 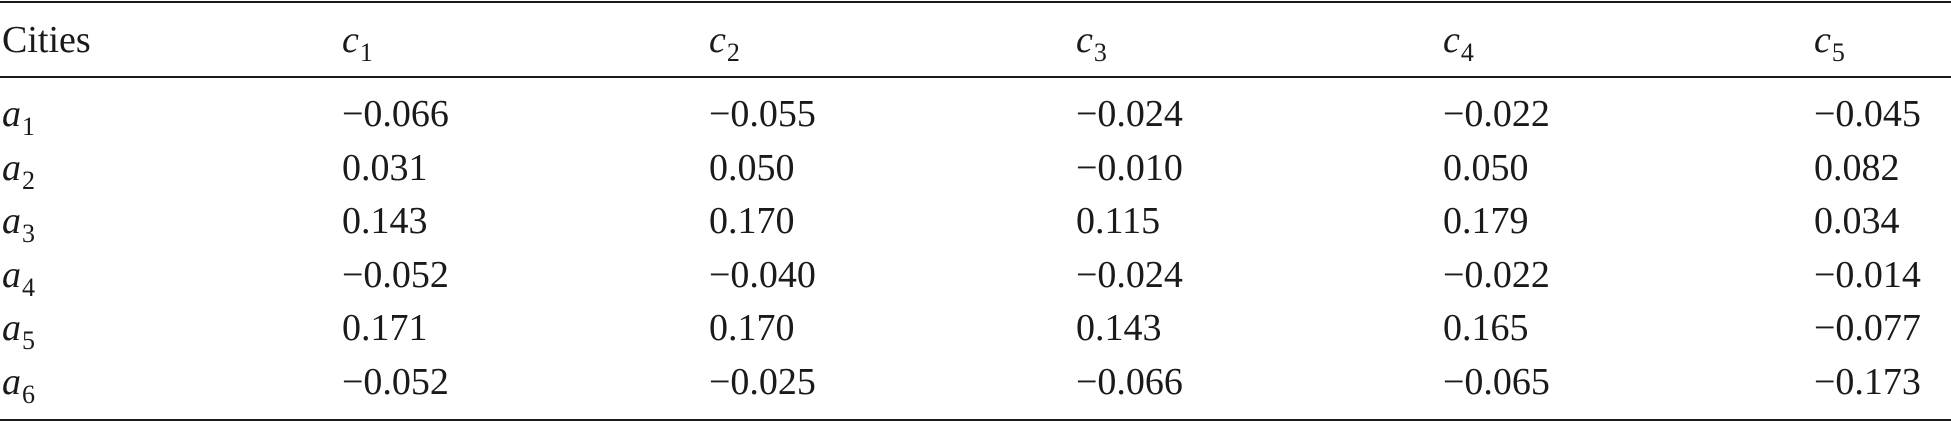 I want to click on row-label: a1, so click(x=18, y=116).